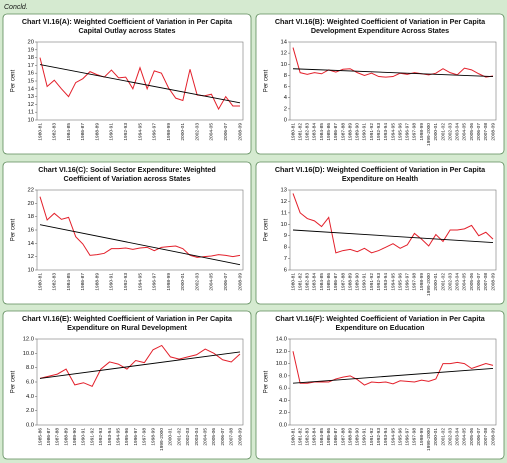  I want to click on y-tick-label: 9, so click(285, 236).